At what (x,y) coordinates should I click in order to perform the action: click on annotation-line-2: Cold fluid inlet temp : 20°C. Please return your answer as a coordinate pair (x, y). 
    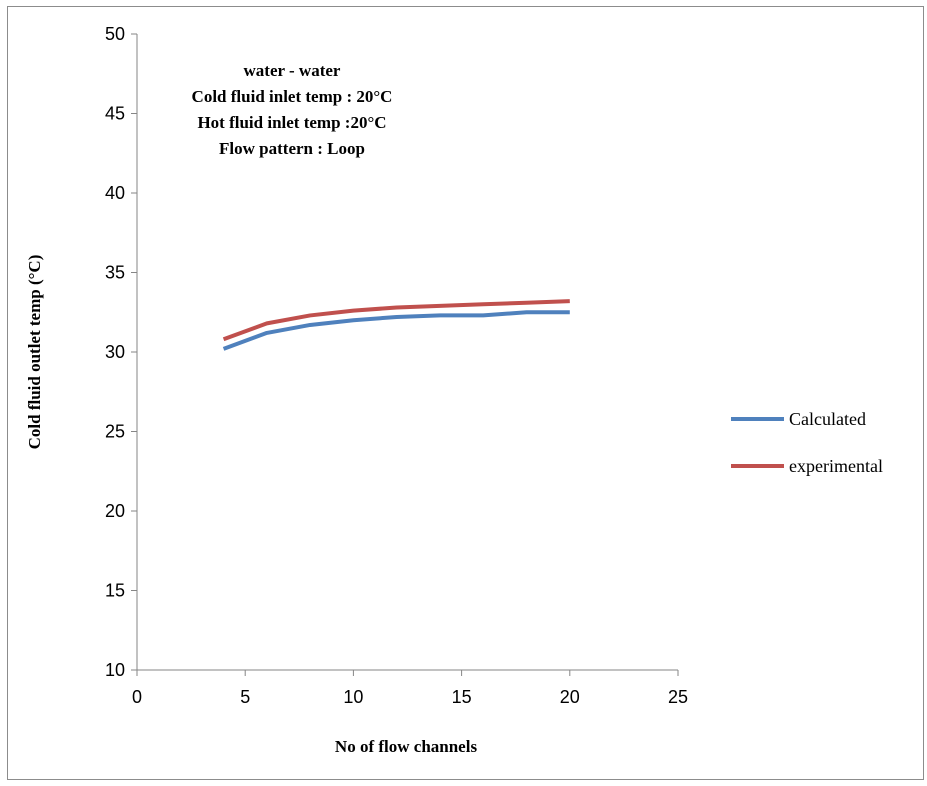
    Looking at the image, I should click on (292, 96).